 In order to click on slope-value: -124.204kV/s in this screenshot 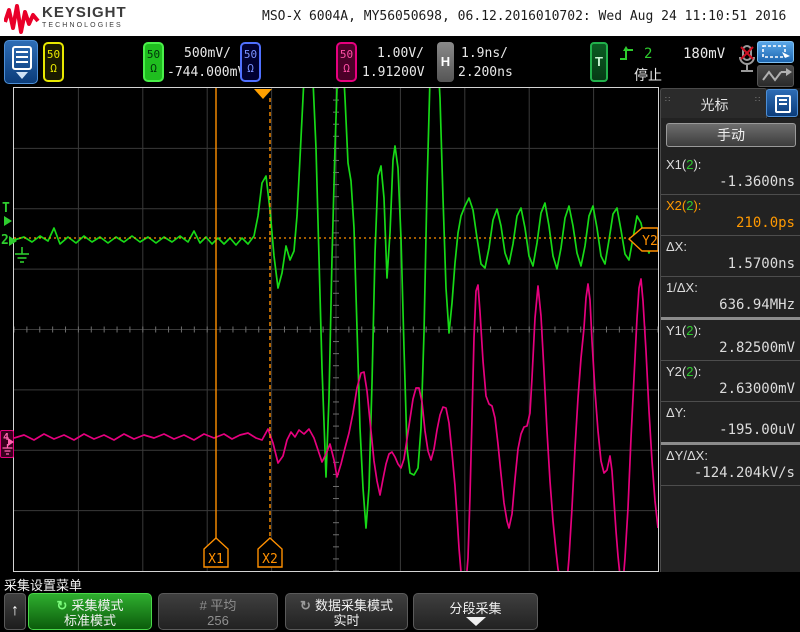, I will do `click(744, 473)`.